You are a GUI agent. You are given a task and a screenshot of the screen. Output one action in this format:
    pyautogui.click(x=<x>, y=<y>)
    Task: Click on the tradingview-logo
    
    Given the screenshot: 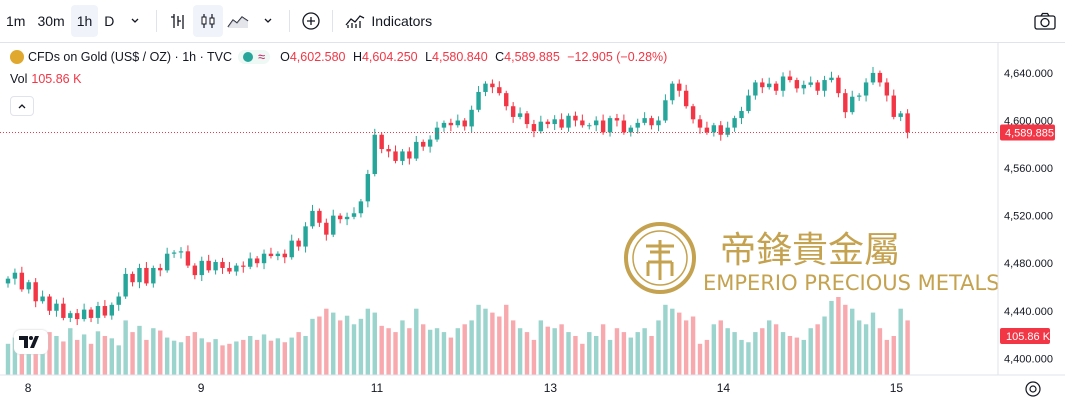 What is the action you would take?
    pyautogui.click(x=31, y=342)
    